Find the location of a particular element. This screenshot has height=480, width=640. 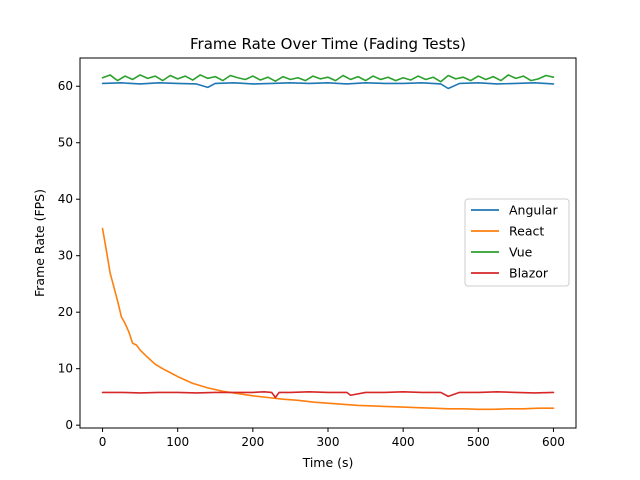

series-line-angular is located at coordinates (328, 86).